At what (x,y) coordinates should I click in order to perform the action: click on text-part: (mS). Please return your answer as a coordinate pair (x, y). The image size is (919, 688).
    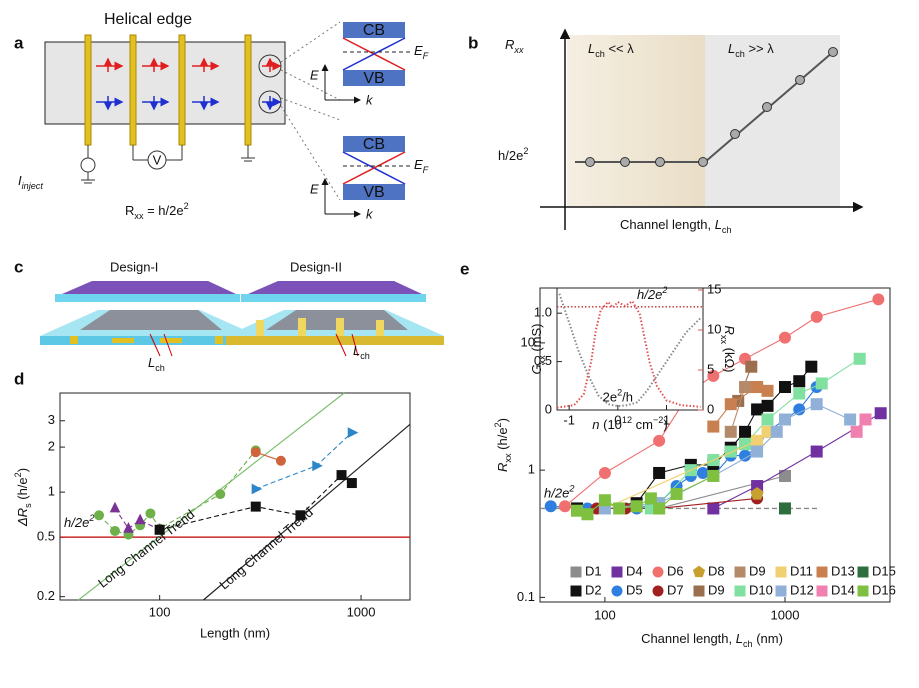
    Looking at the image, I should click on (536, 340).